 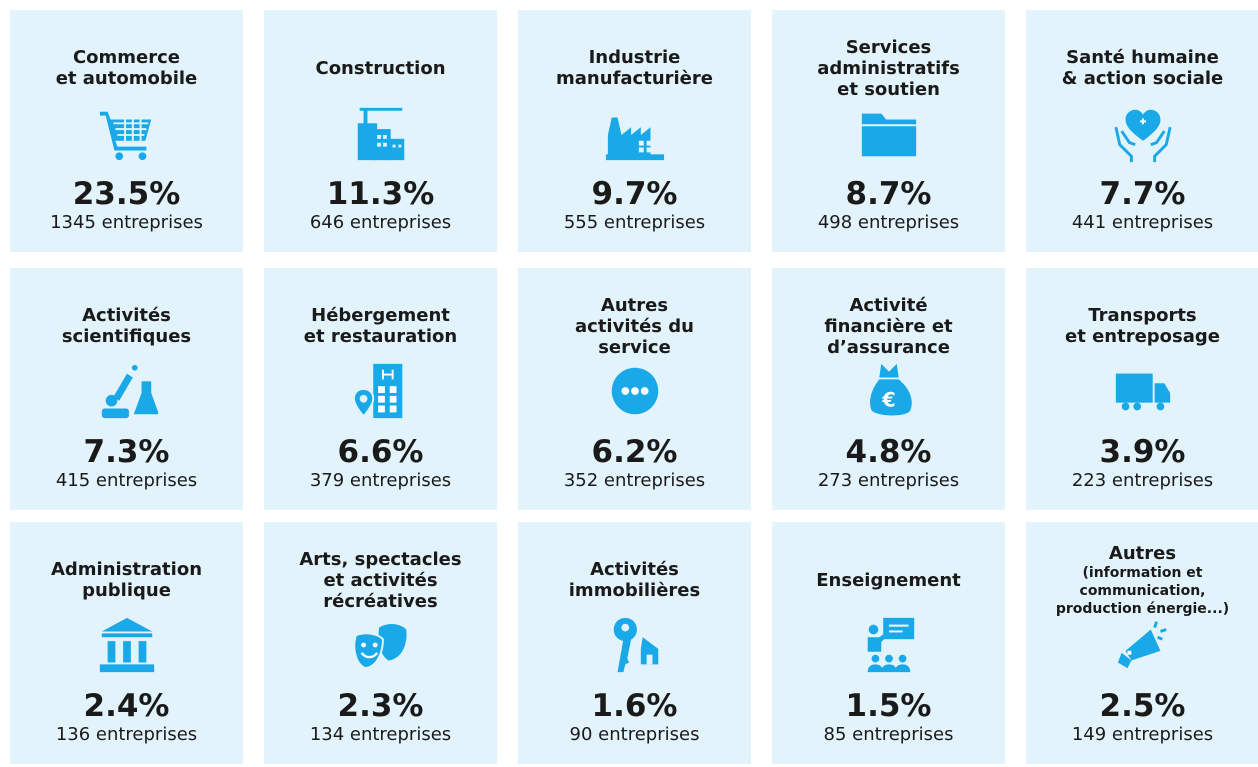 I want to click on company-count: 149 entreprises, so click(x=1142, y=734).